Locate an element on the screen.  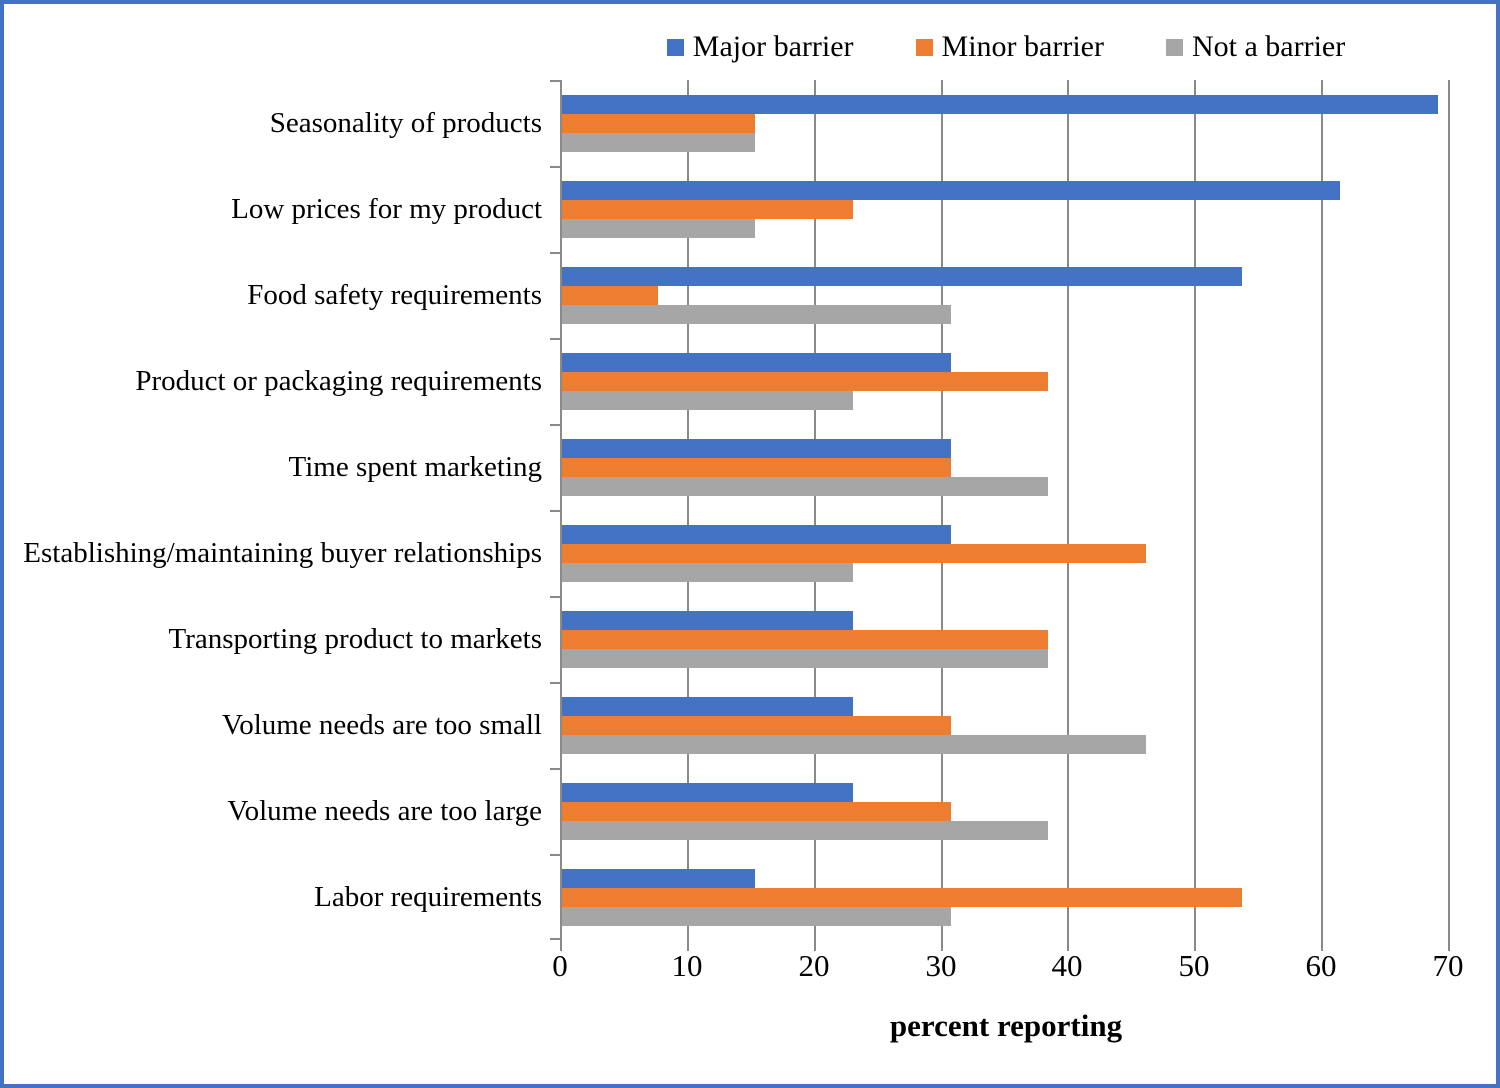
legend-item: Minor barrier is located at coordinates (1009, 47).